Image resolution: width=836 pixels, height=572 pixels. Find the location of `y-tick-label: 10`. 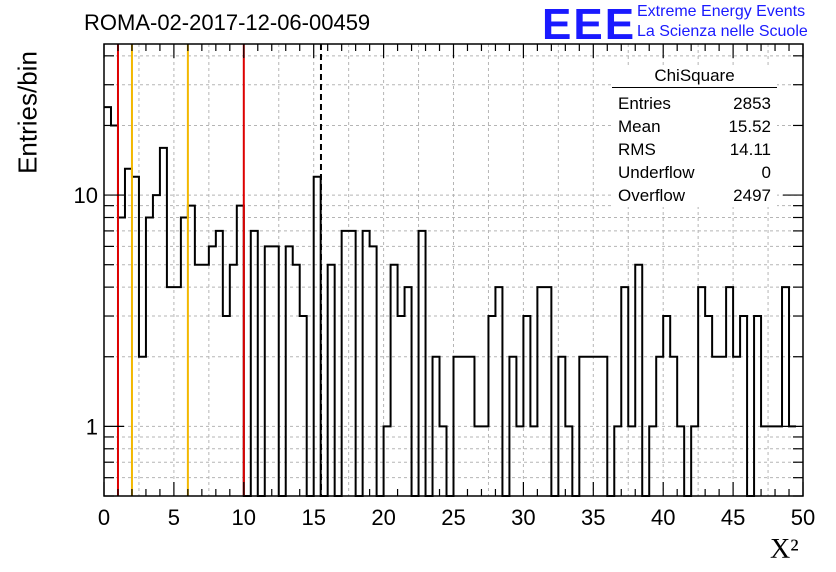

y-tick-label: 10 is located at coordinates (86, 195).